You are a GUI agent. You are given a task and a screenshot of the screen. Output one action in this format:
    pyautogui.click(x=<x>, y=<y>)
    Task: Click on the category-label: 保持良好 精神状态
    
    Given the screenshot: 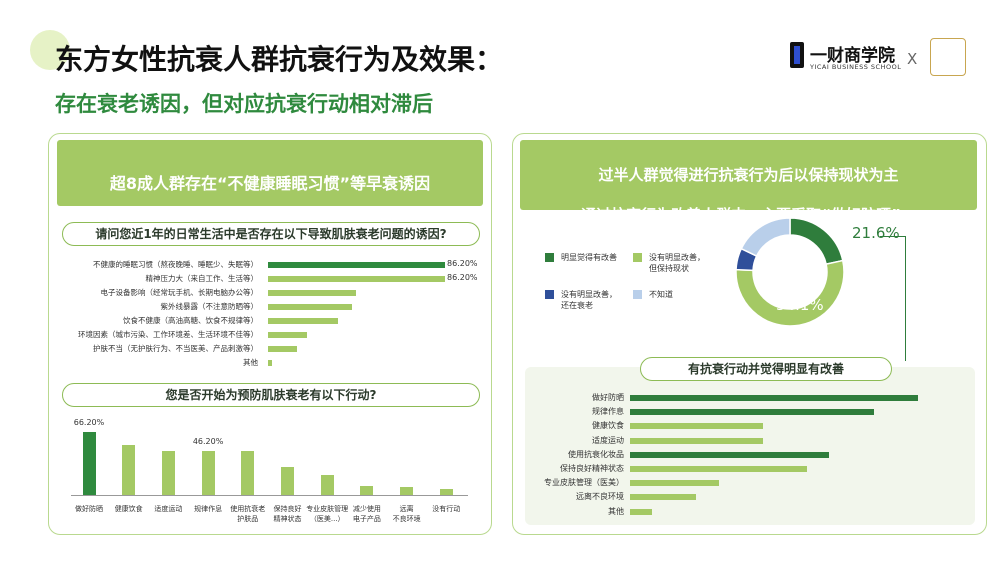 What is the action you would take?
    pyautogui.click(x=287, y=514)
    